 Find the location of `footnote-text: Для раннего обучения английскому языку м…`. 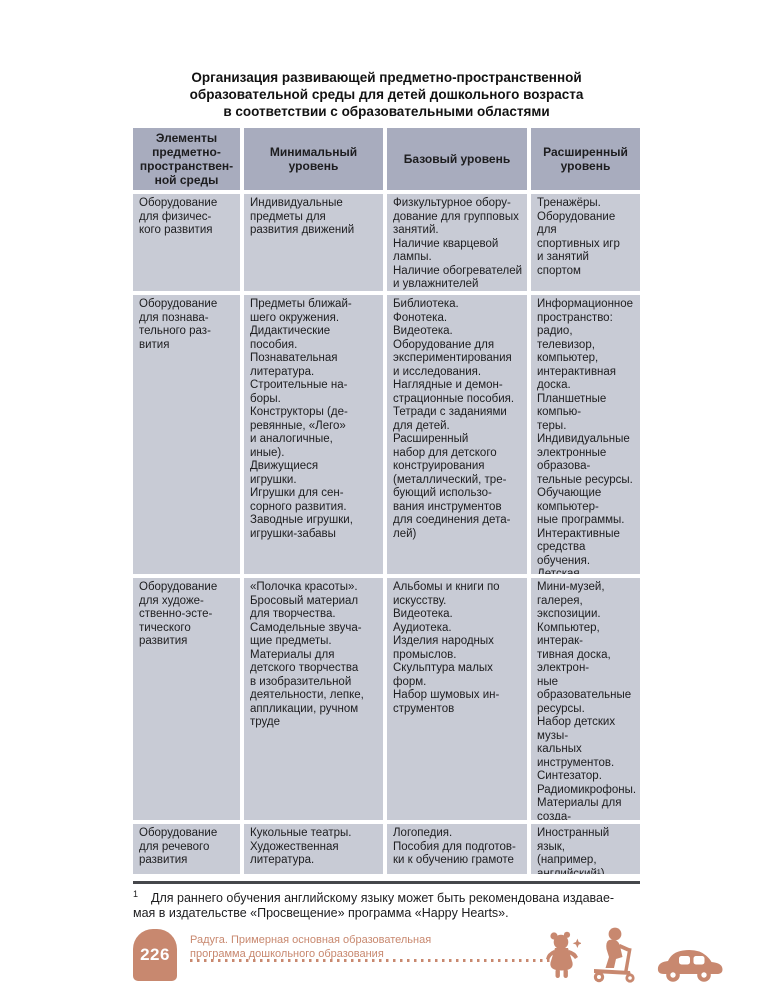

footnote-text: Для раннего обучения английскому языку м… is located at coordinates (374, 905).